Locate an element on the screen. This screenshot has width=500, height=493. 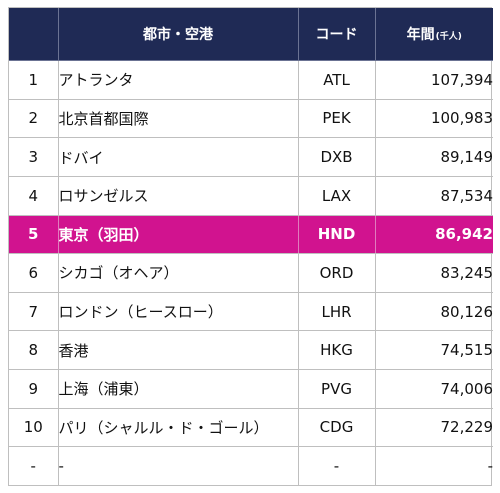
rank-cell: 2 is located at coordinates (34, 119).